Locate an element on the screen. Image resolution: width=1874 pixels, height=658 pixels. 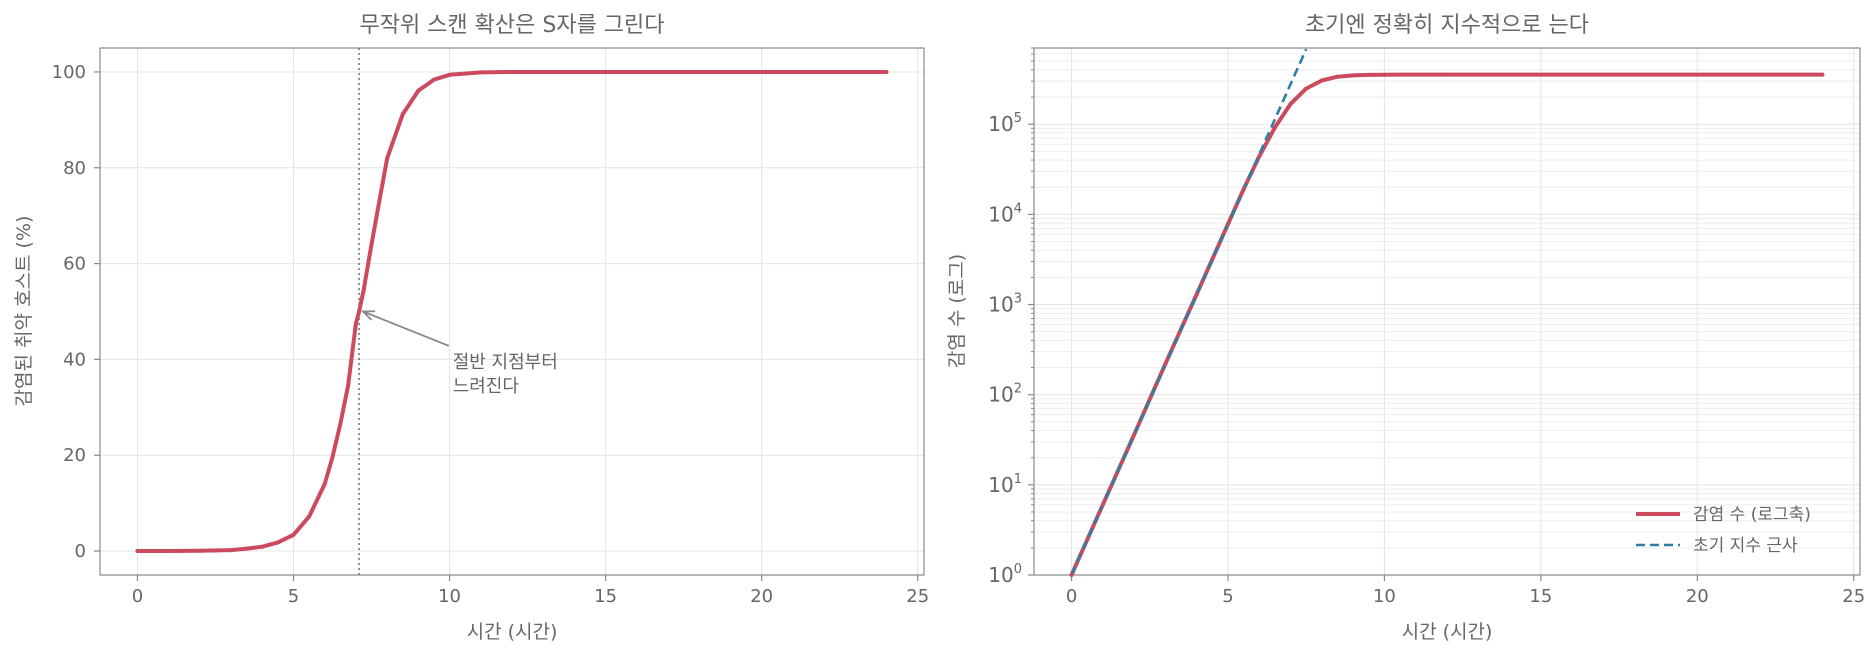
annotation-line-1: 절반 지점부터 is located at coordinates (505, 362).